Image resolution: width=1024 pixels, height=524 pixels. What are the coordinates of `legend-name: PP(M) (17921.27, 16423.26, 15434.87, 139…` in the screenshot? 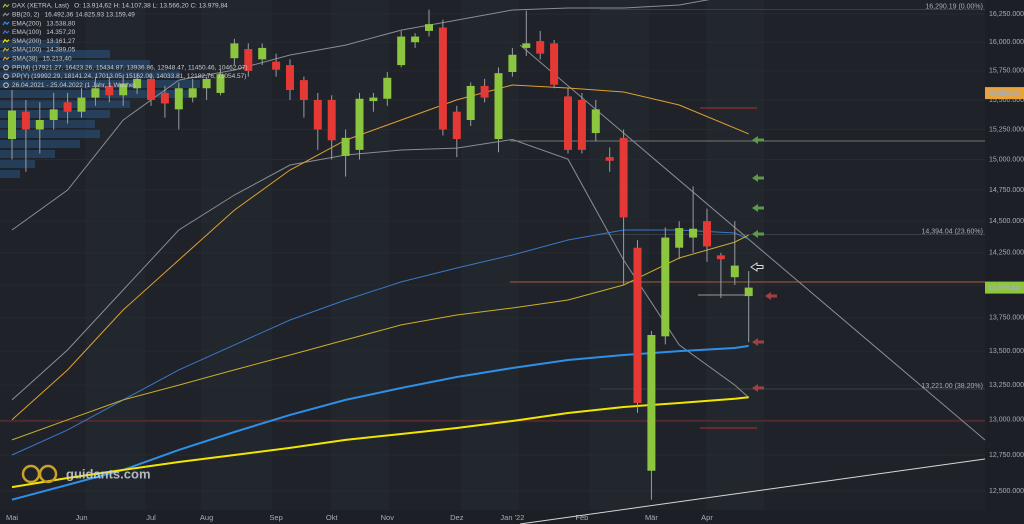 It's located at (130, 67).